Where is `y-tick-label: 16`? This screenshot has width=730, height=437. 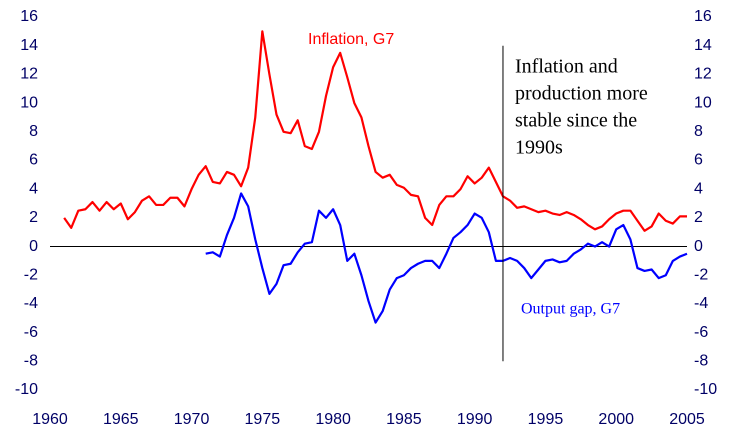
y-tick-label: 16 is located at coordinates (29, 16).